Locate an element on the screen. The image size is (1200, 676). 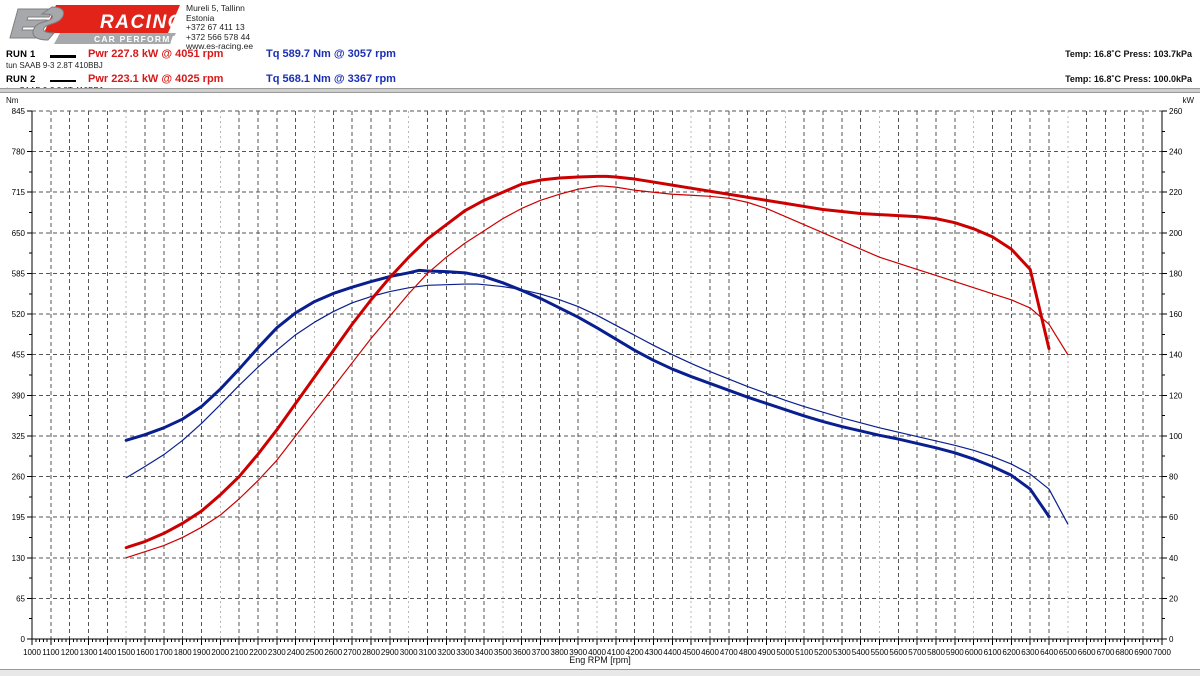
x-tick-label: 5100 is located at coordinates (804, 652).